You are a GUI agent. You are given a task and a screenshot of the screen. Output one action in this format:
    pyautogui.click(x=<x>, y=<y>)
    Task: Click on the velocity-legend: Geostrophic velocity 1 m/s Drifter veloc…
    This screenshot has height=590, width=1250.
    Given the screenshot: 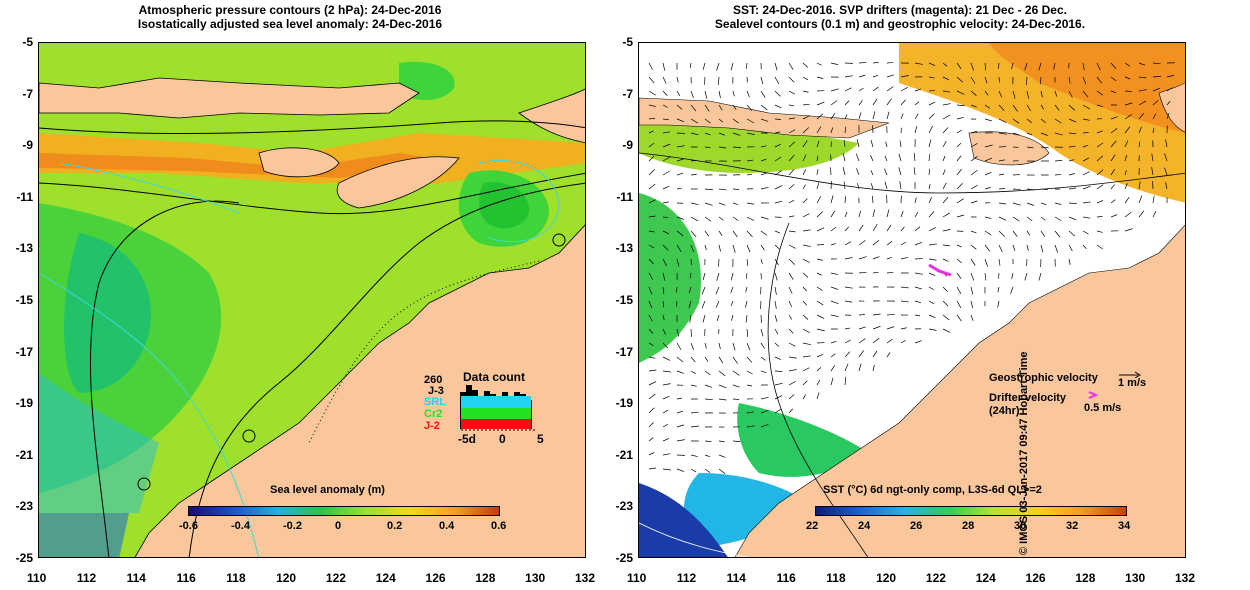 What is the action you would take?
    pyautogui.click(x=1085, y=398)
    